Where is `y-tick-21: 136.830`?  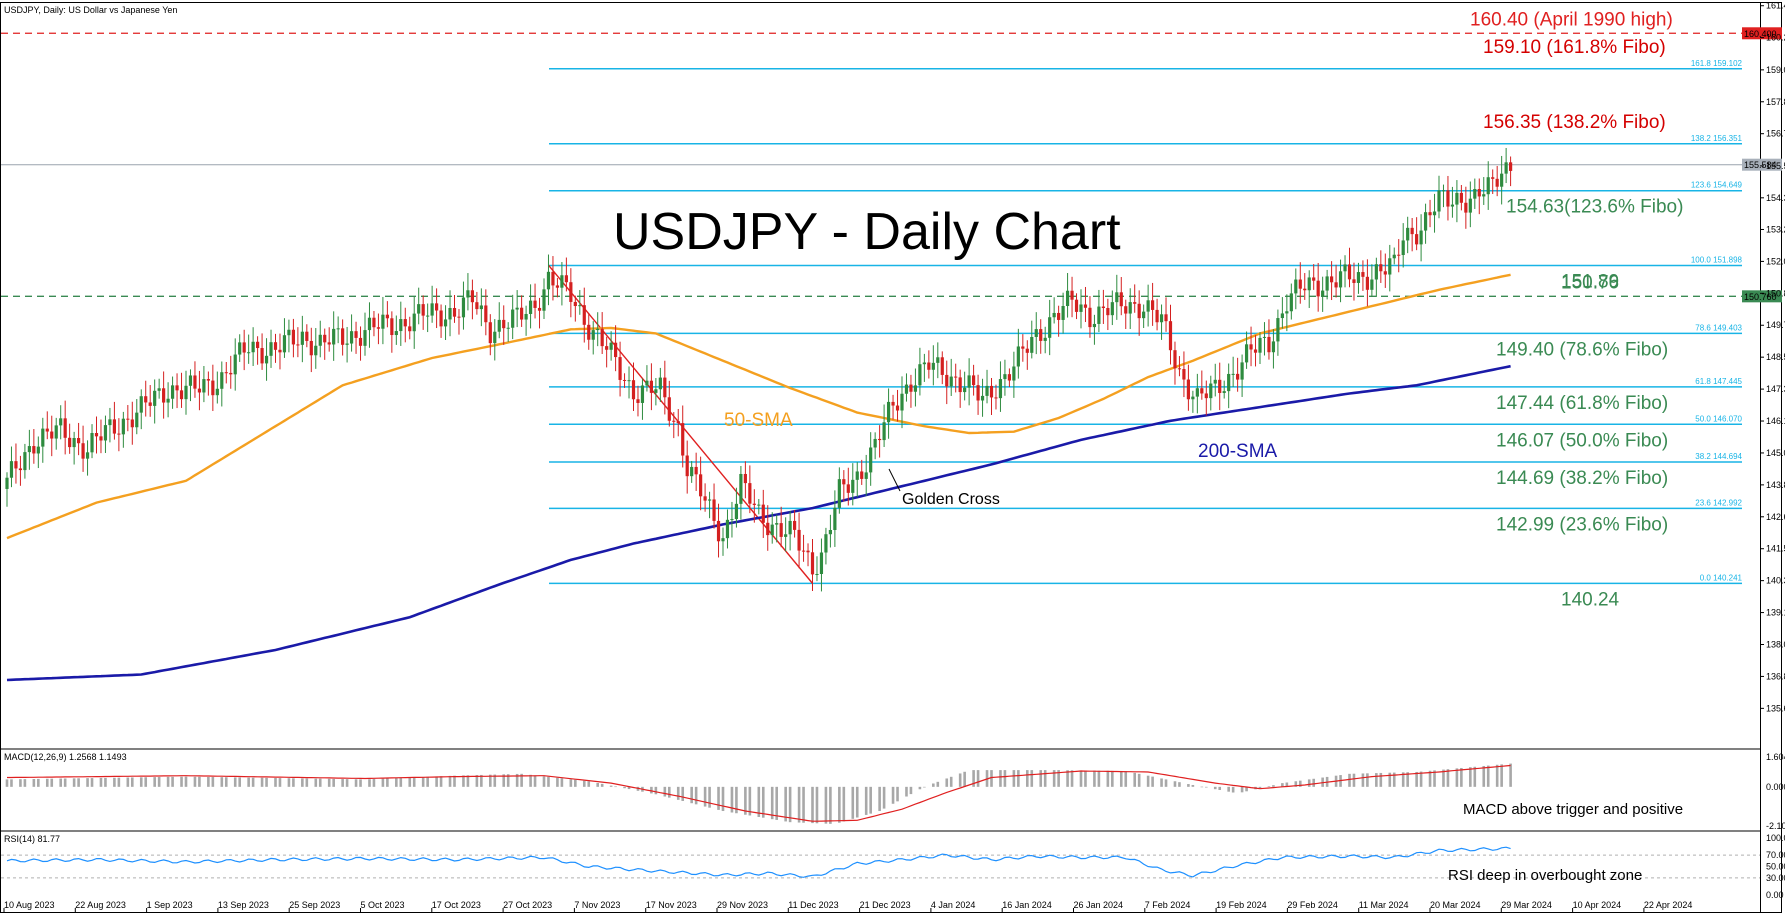
y-tick-21: 136.830 is located at coordinates (1775, 676).